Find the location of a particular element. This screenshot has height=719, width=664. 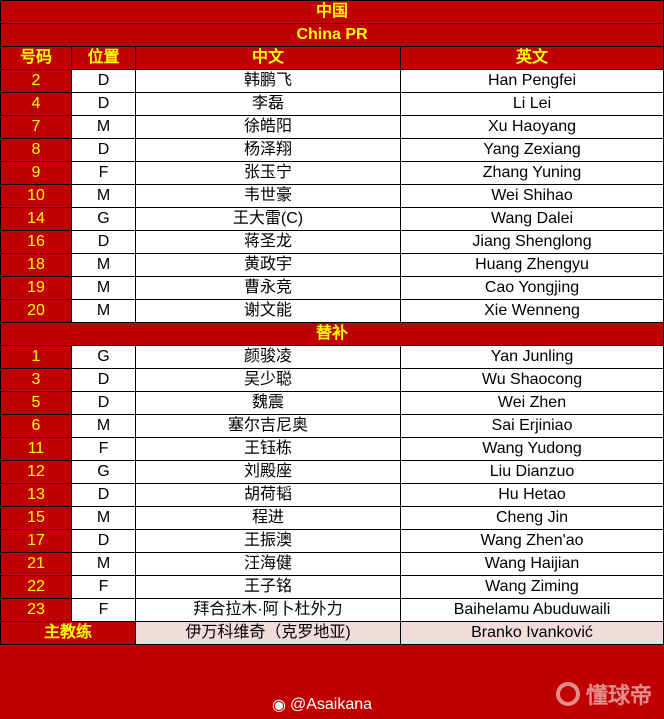

player-row: 3 D 吴少聪 Wu Shaocong is located at coordinates (332, 380).